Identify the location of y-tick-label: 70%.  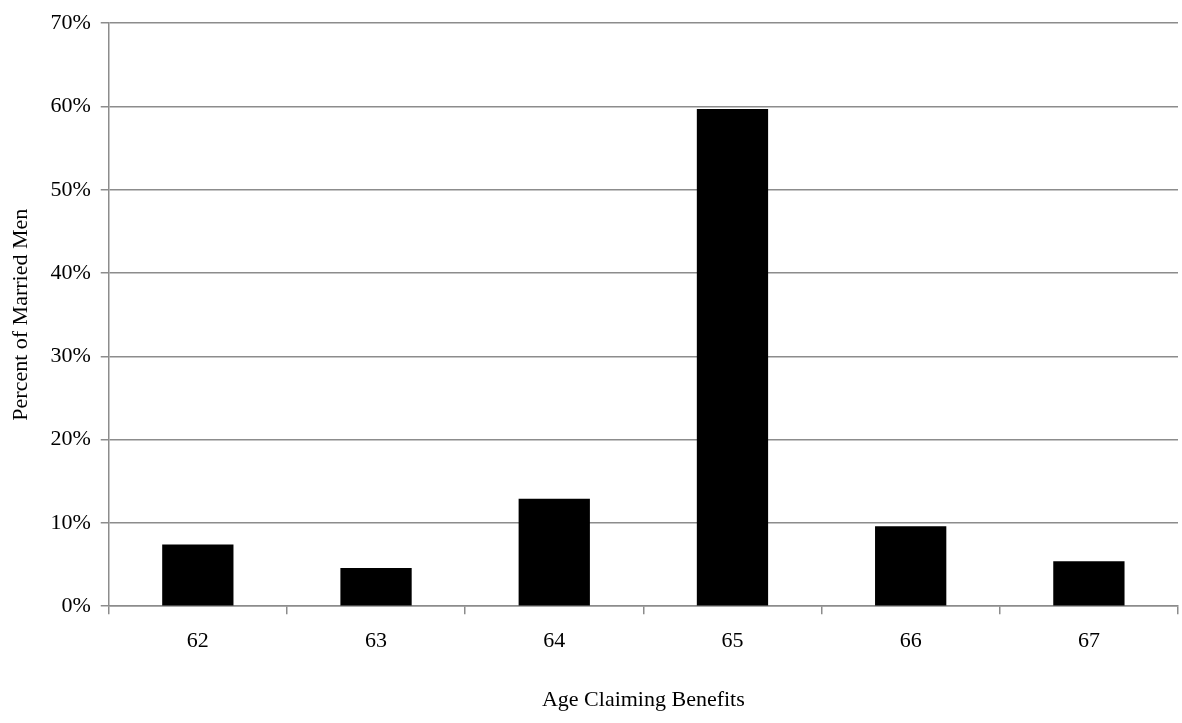
(70, 21).